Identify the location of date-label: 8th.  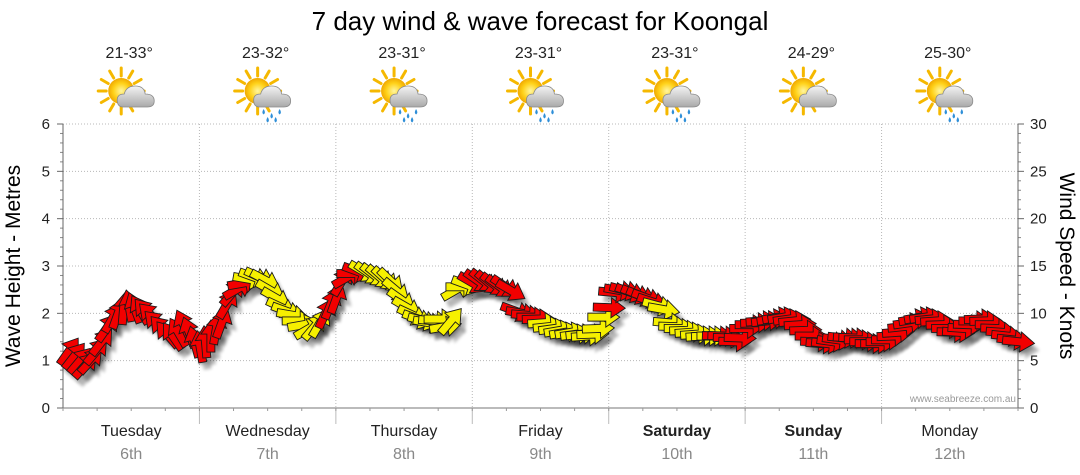
(404, 454).